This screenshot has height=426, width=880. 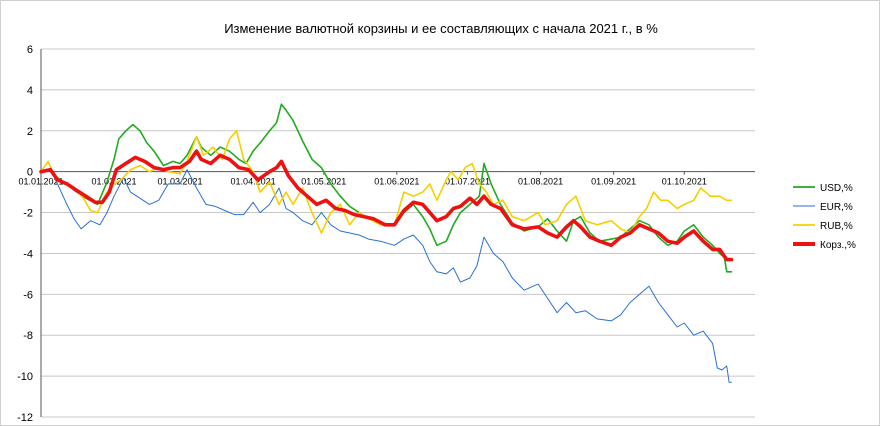 I want to click on y-tick-label: -8, so click(x=28, y=336).